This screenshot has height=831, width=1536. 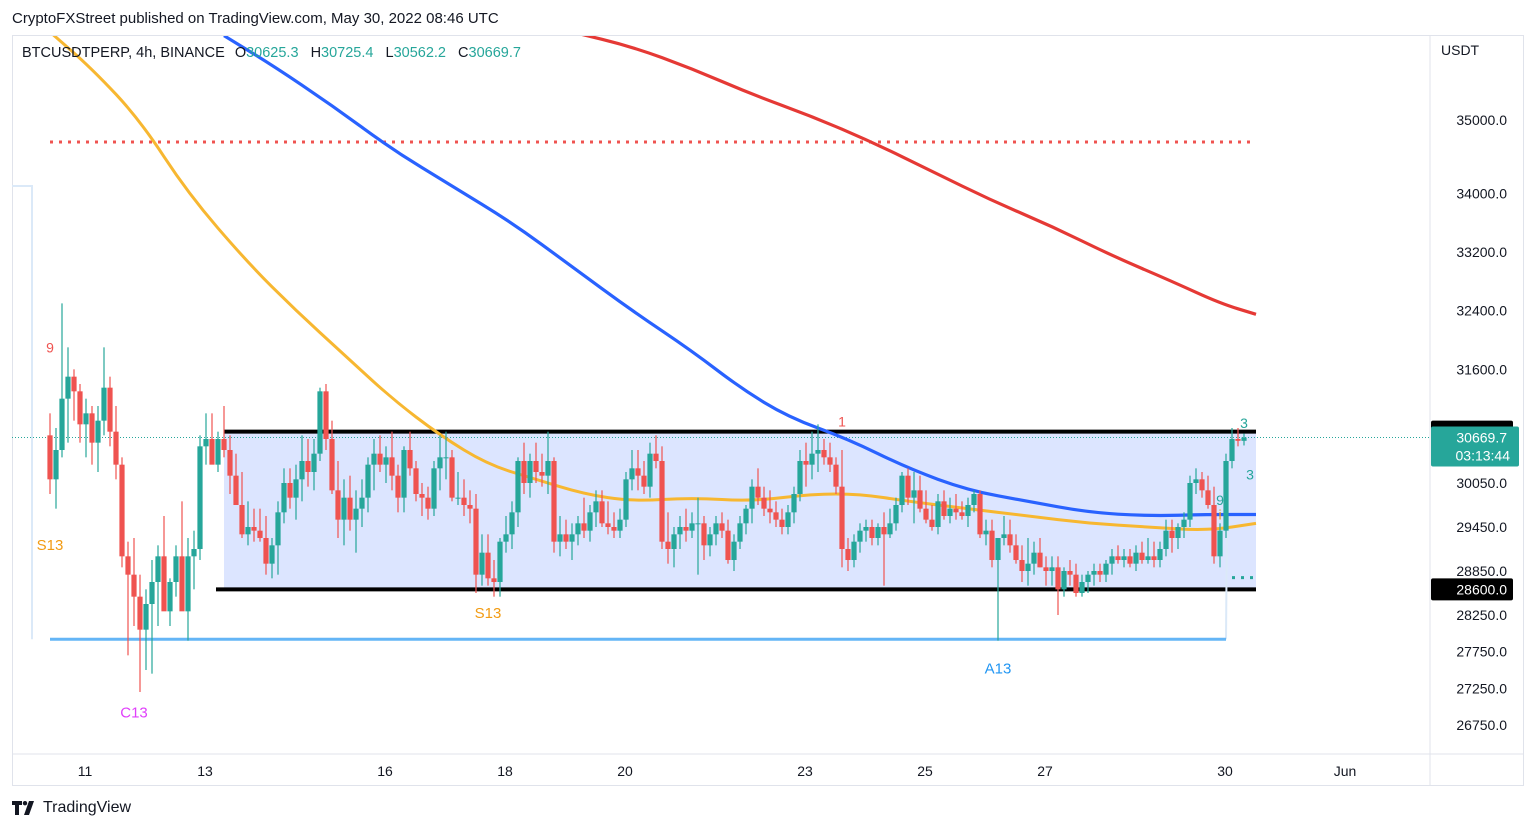 I want to click on time-tick-label: 23, so click(x=805, y=771).